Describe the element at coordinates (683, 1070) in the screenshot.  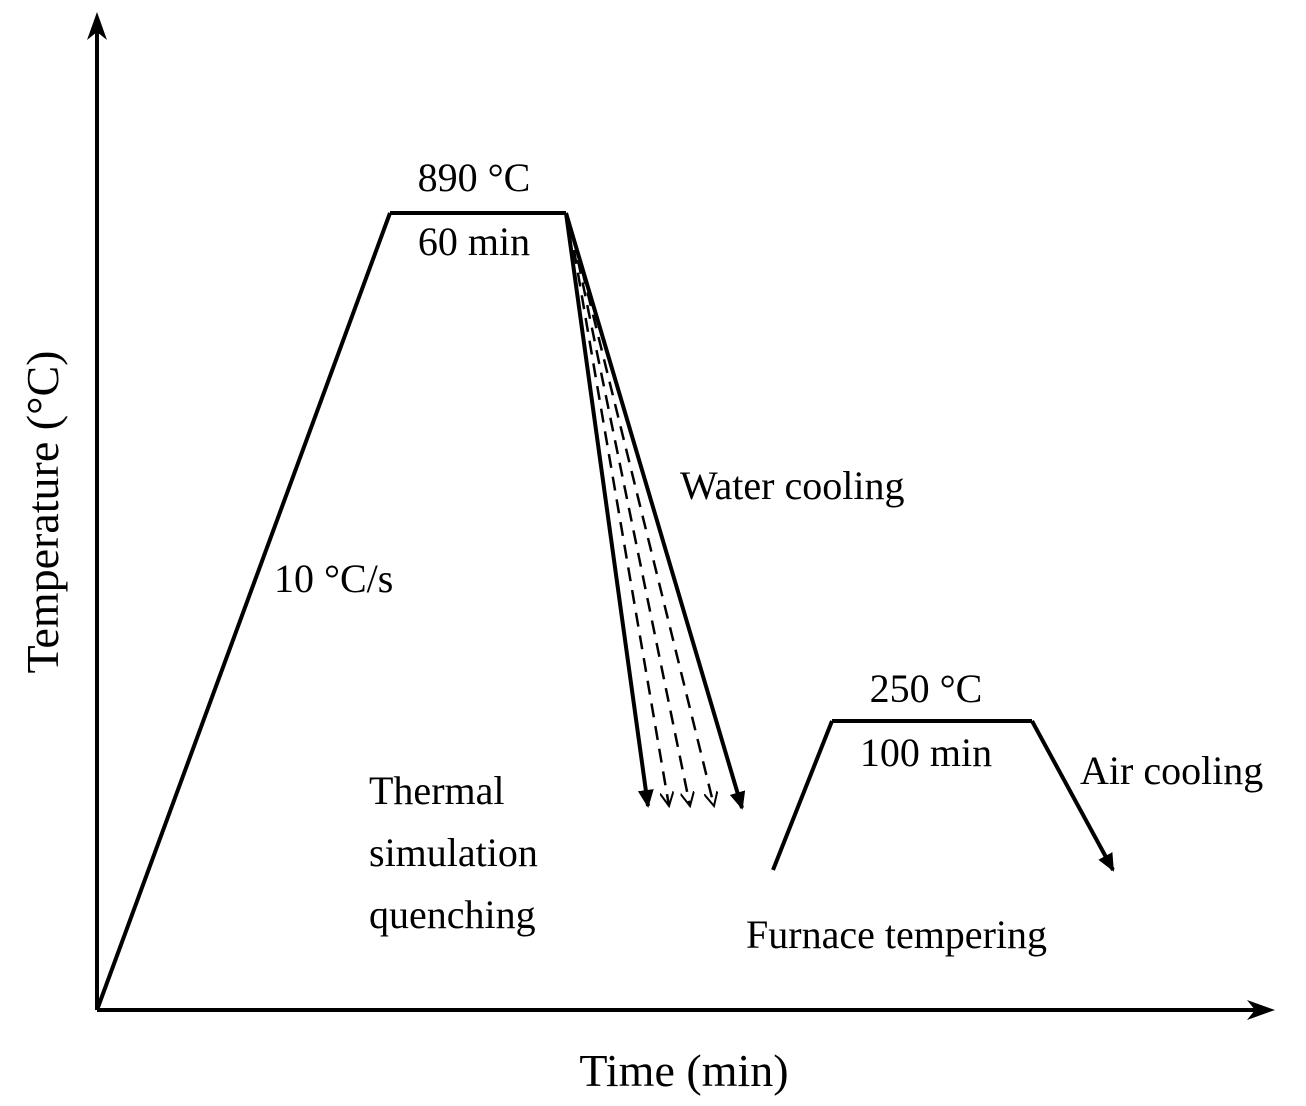
I see `x-axis-label: Time (min)` at that location.